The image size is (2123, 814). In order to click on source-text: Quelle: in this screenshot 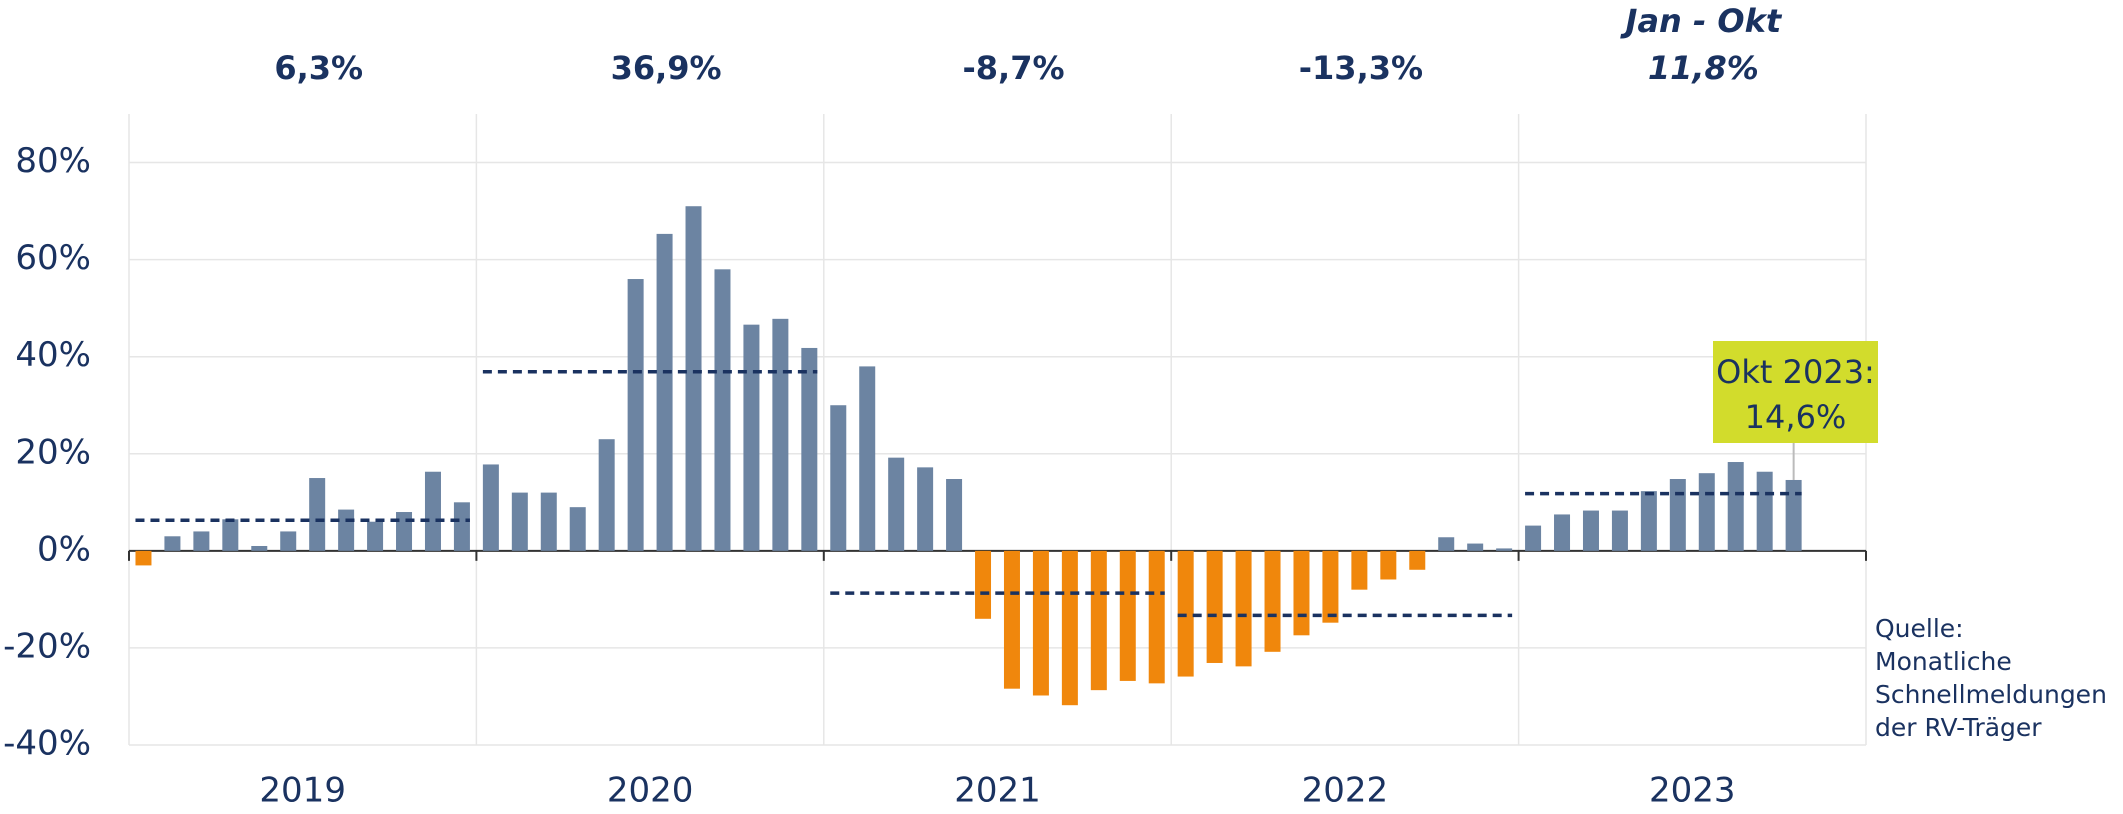, I will do `click(1919, 628)`.